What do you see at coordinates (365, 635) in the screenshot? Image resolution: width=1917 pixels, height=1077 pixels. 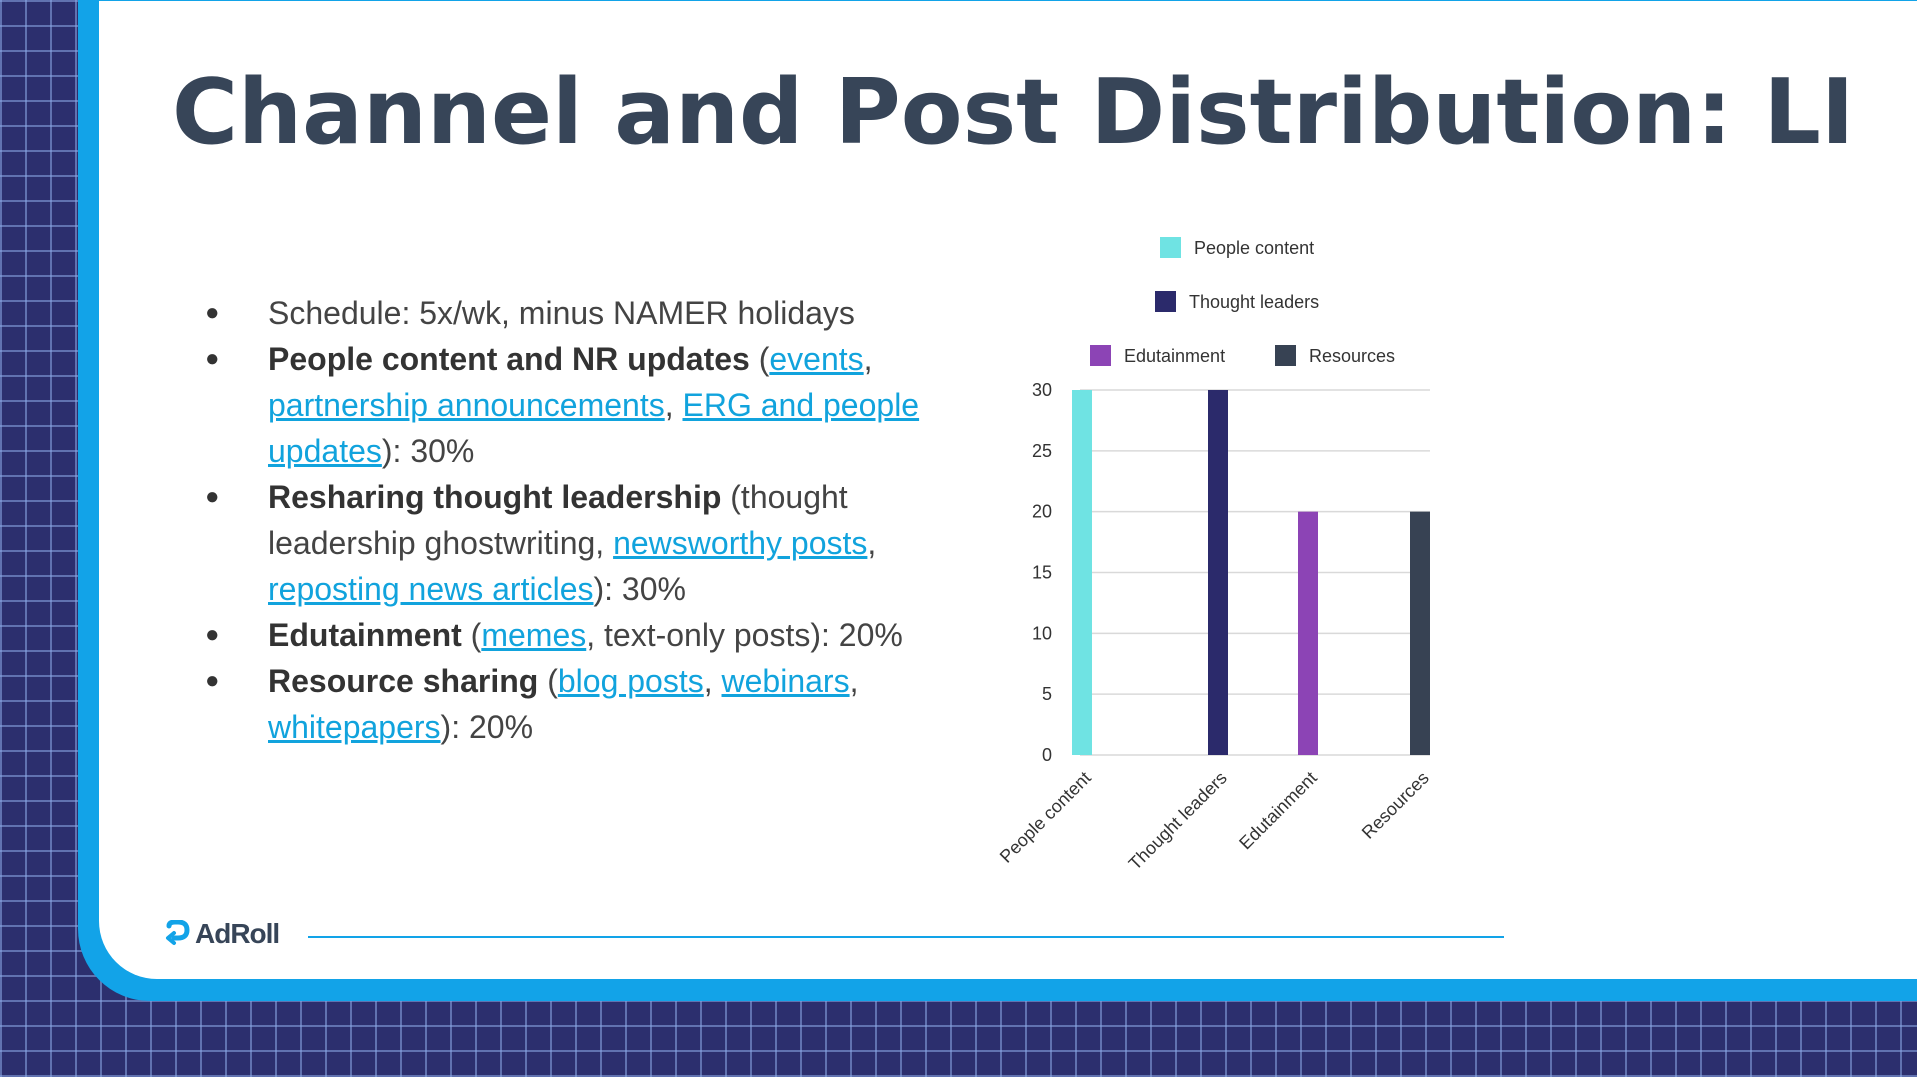 I see `bullet-heading: Edutainment` at bounding box center [365, 635].